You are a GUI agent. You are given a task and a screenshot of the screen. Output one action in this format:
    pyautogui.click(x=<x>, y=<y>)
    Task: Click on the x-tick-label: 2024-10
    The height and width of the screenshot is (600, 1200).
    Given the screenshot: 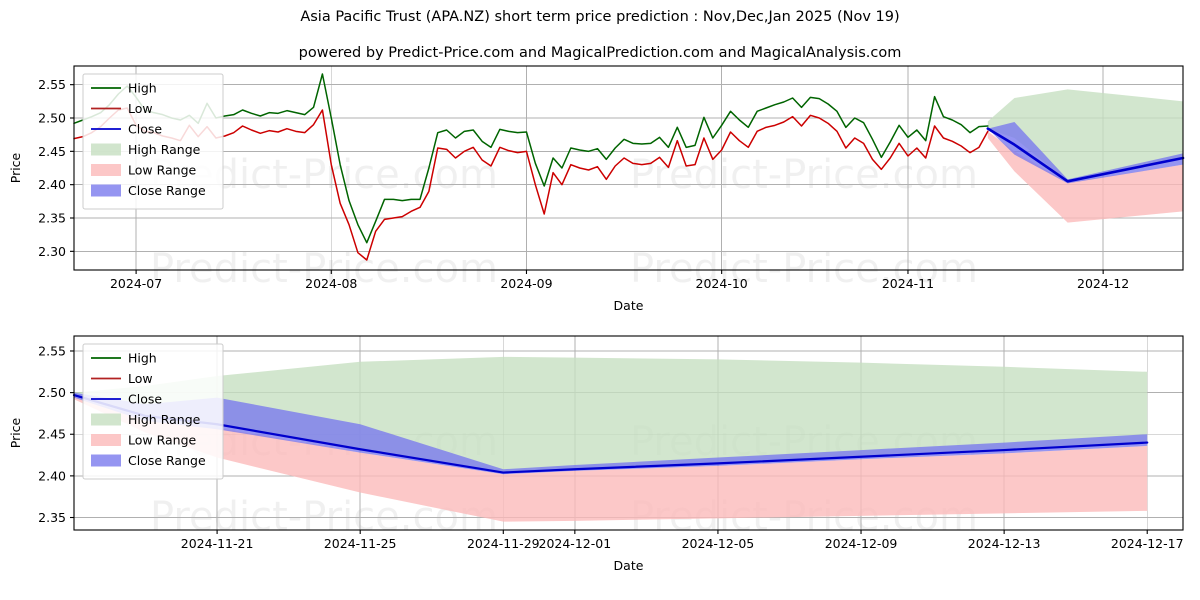 What is the action you would take?
    pyautogui.click(x=722, y=283)
    